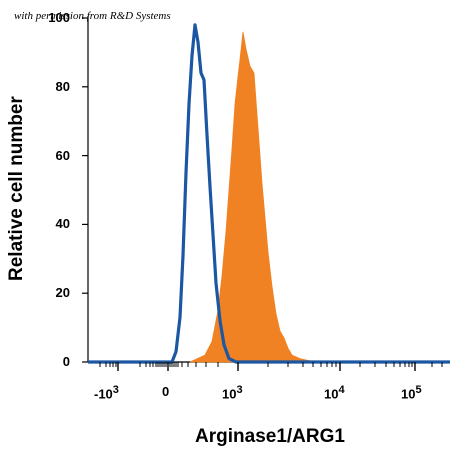 This screenshot has width=450, height=451. What do you see at coordinates (92, 16) in the screenshot?
I see `permission-note: with permission from R&D Systems` at bounding box center [92, 16].